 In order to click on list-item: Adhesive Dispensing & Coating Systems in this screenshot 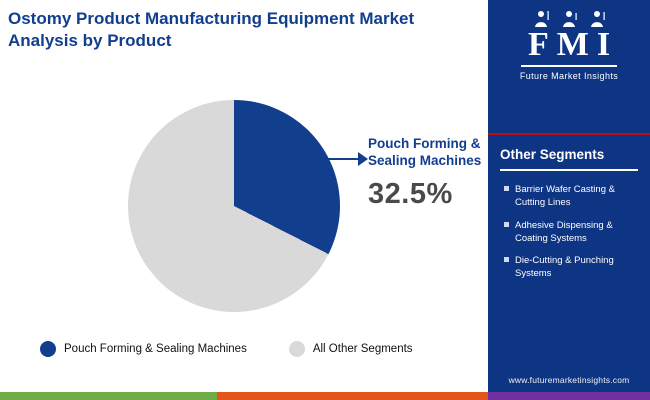, I will do `click(571, 232)`.